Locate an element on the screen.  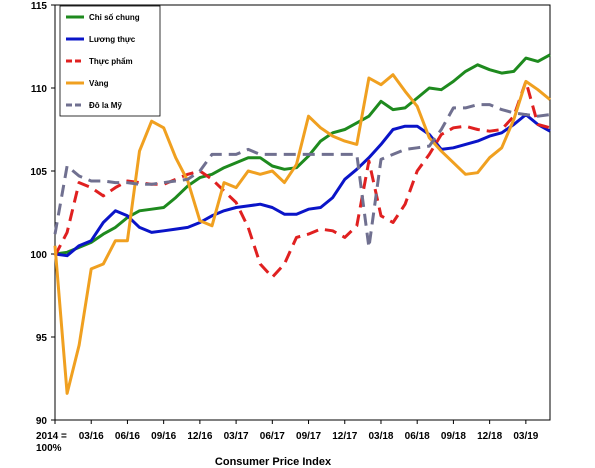
legend-label: Thực phẩm is located at coordinates (111, 61).